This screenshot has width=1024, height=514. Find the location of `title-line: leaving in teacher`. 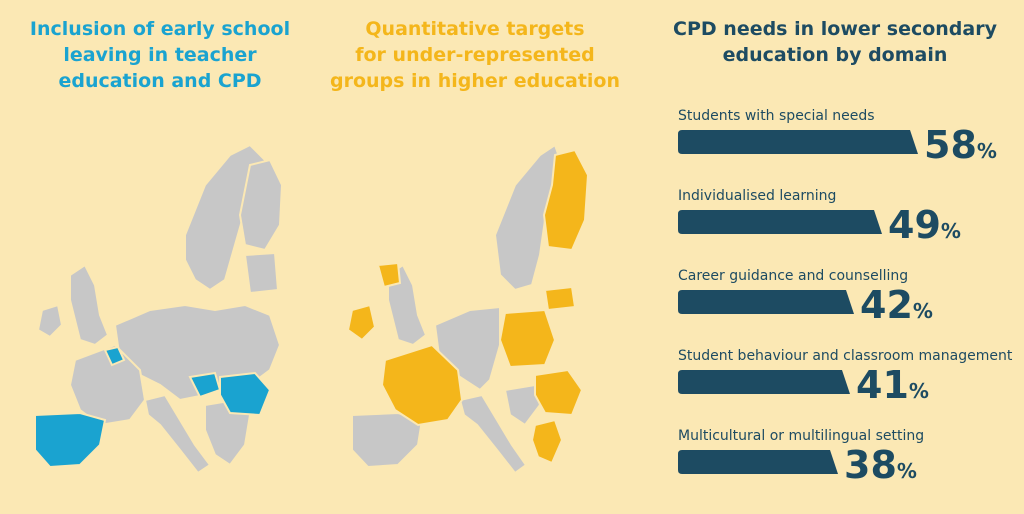

title-line: leaving in teacher is located at coordinates (160, 55).